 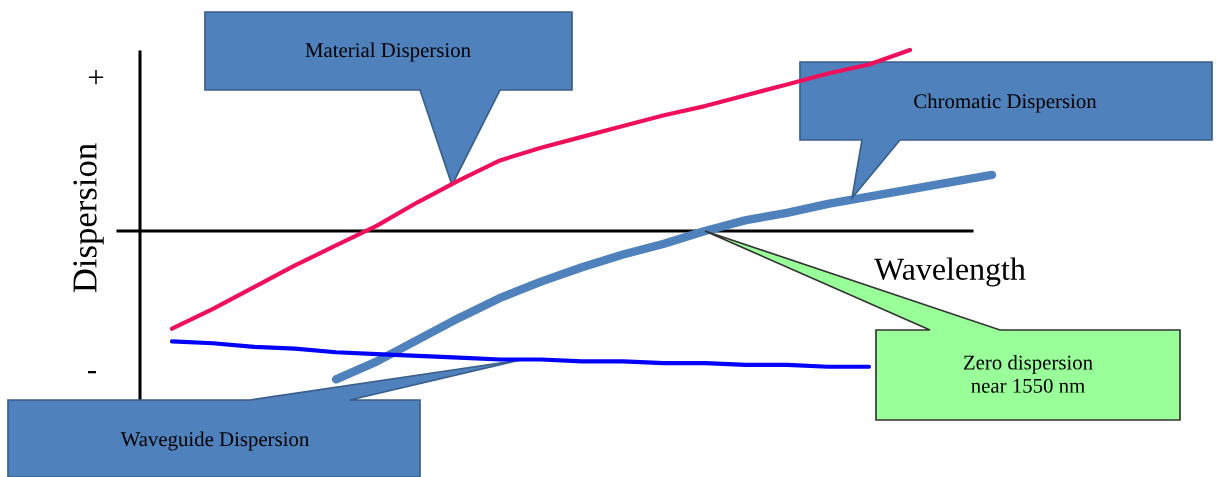 I want to click on annotation: Chromatic Dispersion, so click(x=1005, y=103).